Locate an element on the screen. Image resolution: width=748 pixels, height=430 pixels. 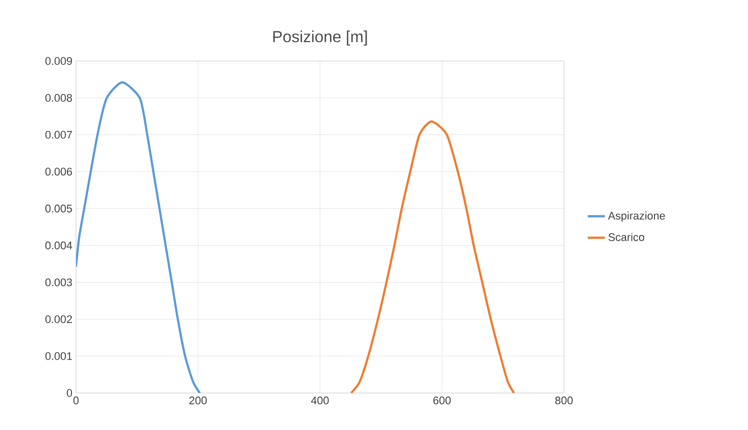
x-tick-label: 200 is located at coordinates (198, 400).